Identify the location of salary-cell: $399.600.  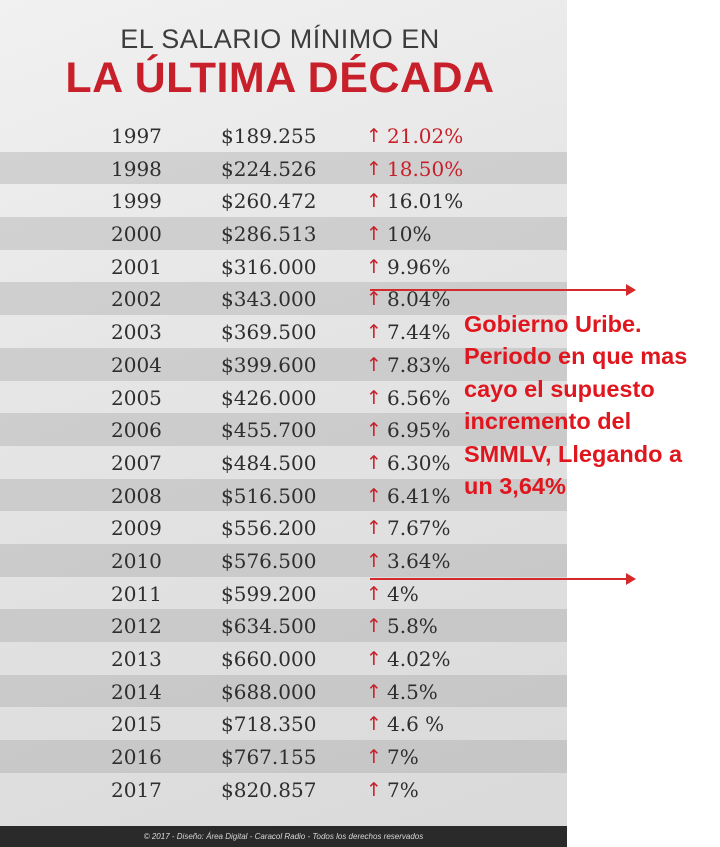
(269, 364).